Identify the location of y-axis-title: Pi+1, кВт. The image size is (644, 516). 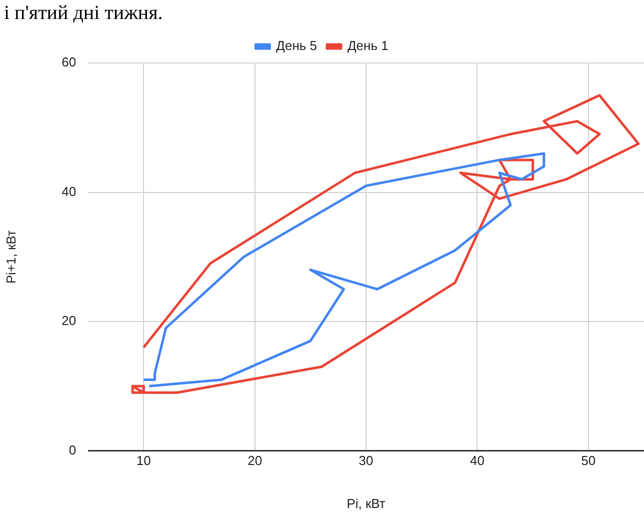
(10, 257).